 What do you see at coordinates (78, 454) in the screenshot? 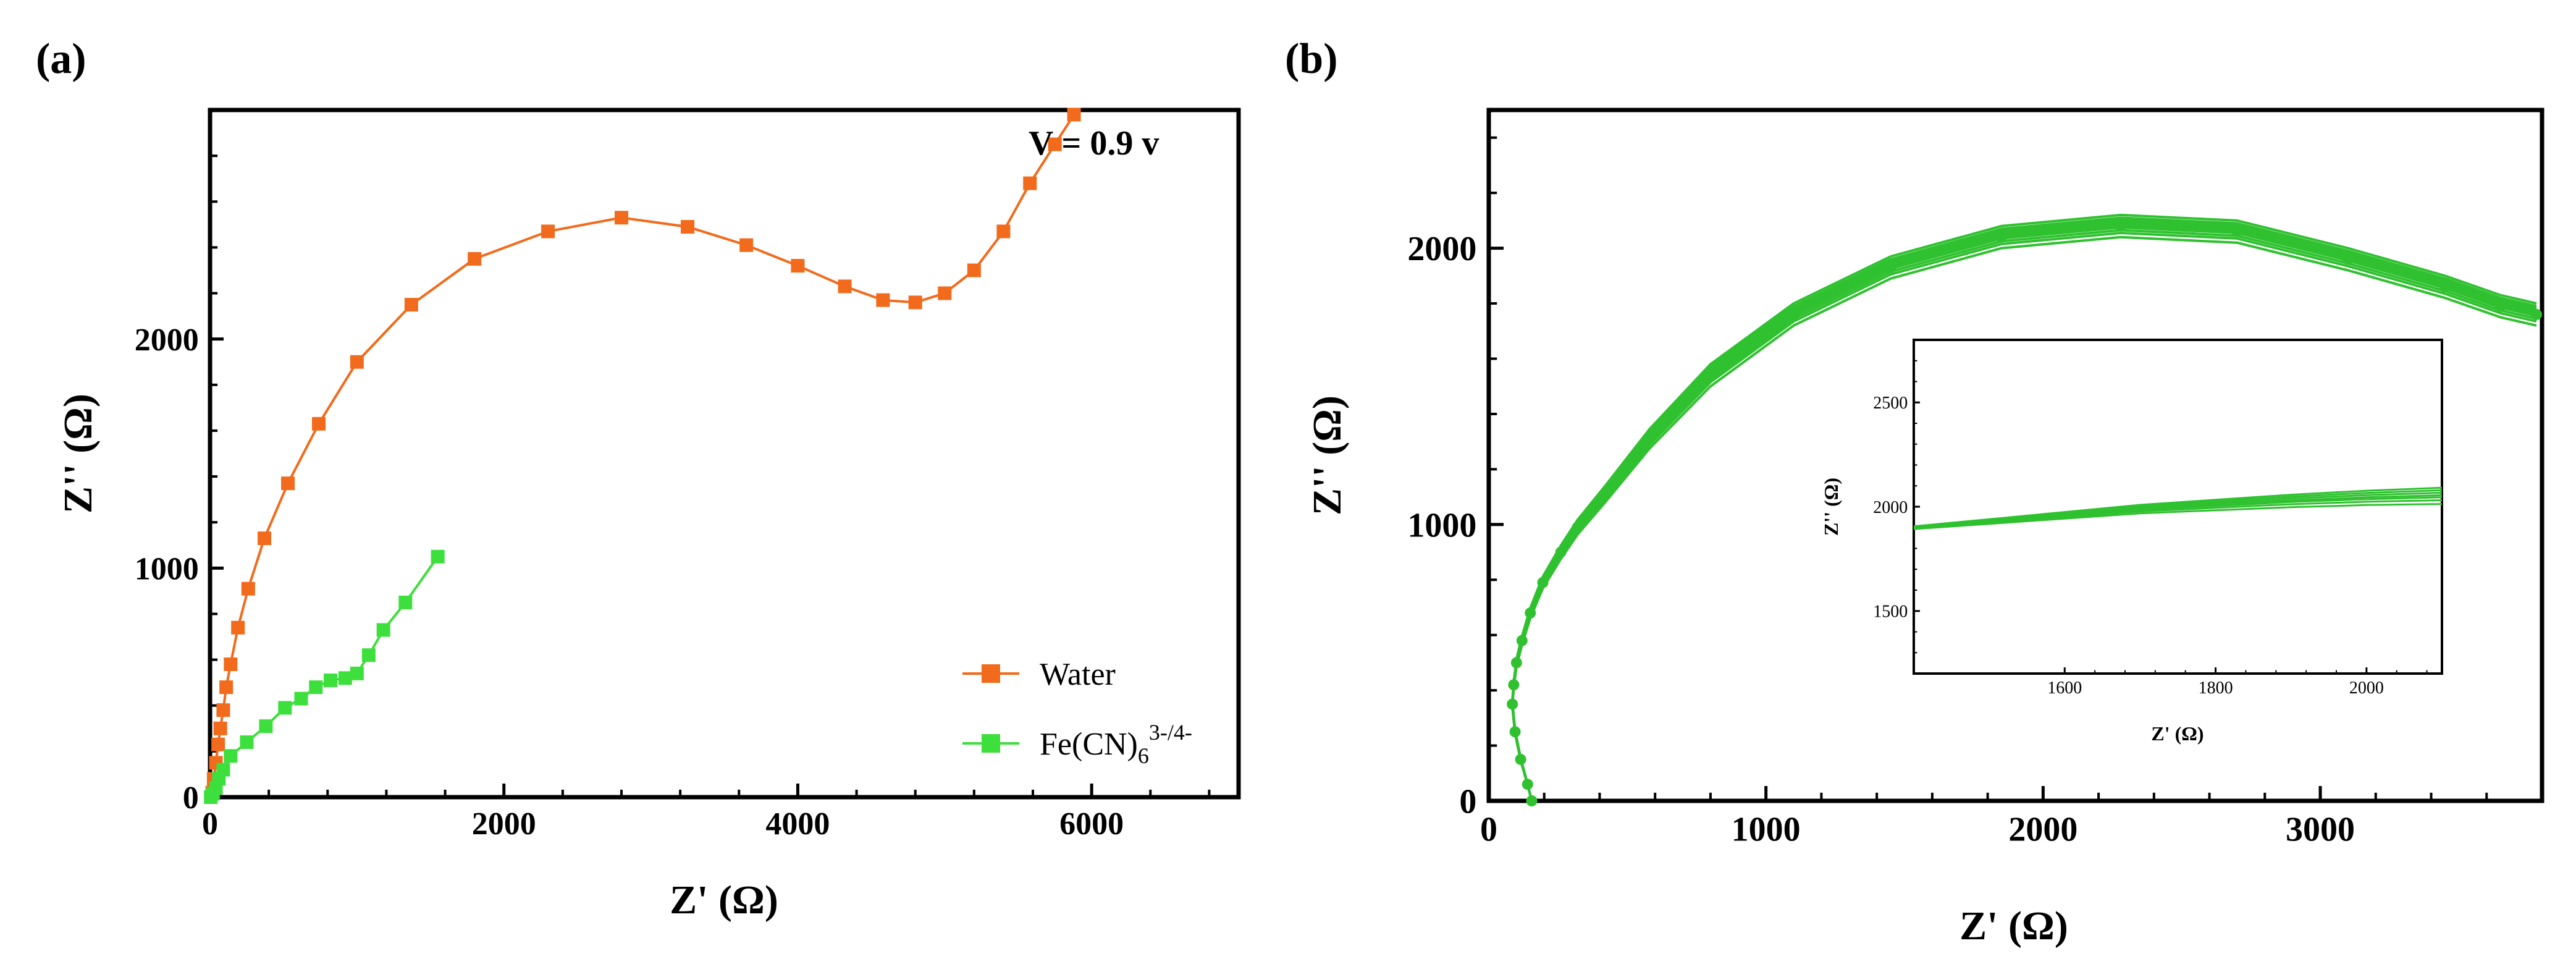
I see `chart-a-ylabel: Z'' (Ω)` at bounding box center [78, 454].